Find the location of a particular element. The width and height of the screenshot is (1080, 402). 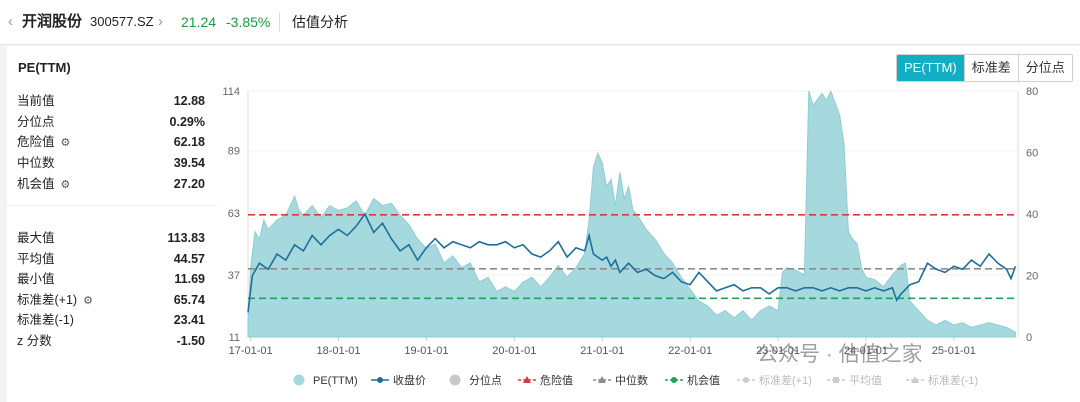

legend-label: 收盘价 is located at coordinates (409, 380).